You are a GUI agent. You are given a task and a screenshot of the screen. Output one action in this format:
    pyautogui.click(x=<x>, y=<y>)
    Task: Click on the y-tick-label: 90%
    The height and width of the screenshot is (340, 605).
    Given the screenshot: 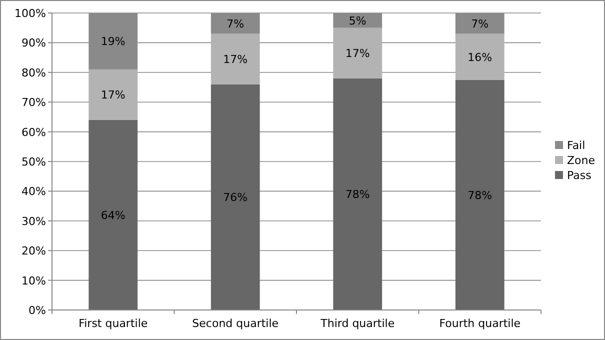 What is the action you would take?
    pyautogui.click(x=34, y=43)
    